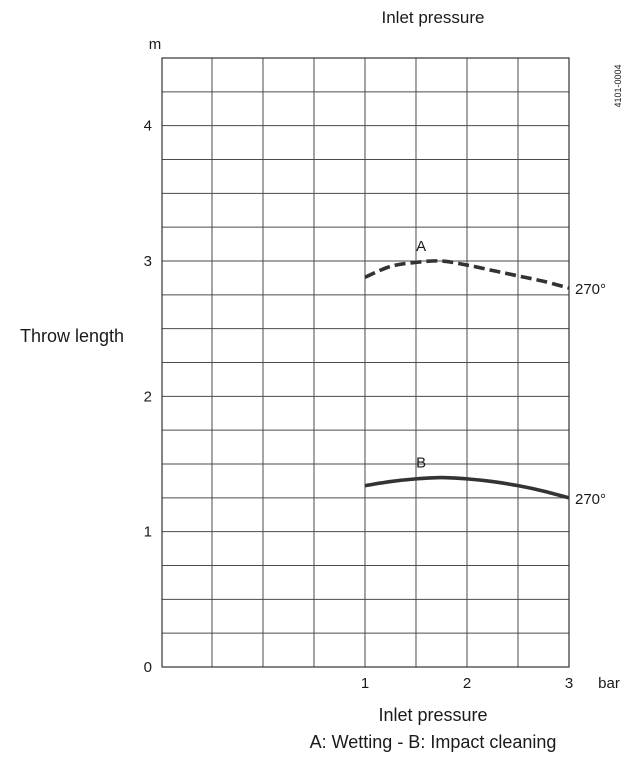  I want to click on series-A-end-label: 270°, so click(590, 289).